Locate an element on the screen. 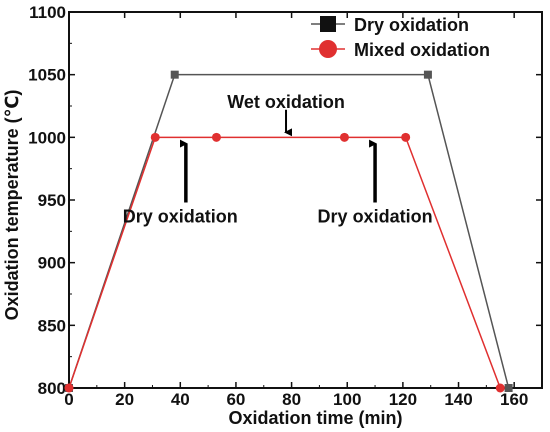  x-tick-label: 100 is located at coordinates (347, 399).